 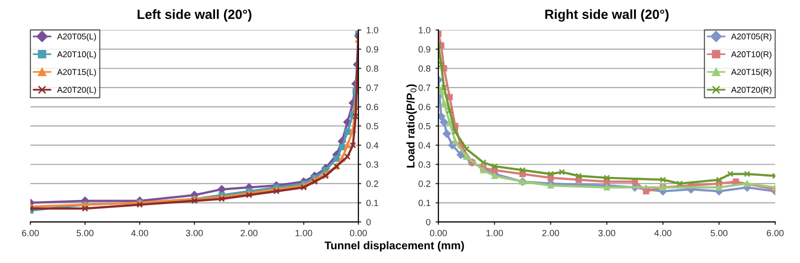 I want to click on legend-label: A20T05(R), so click(x=751, y=37).